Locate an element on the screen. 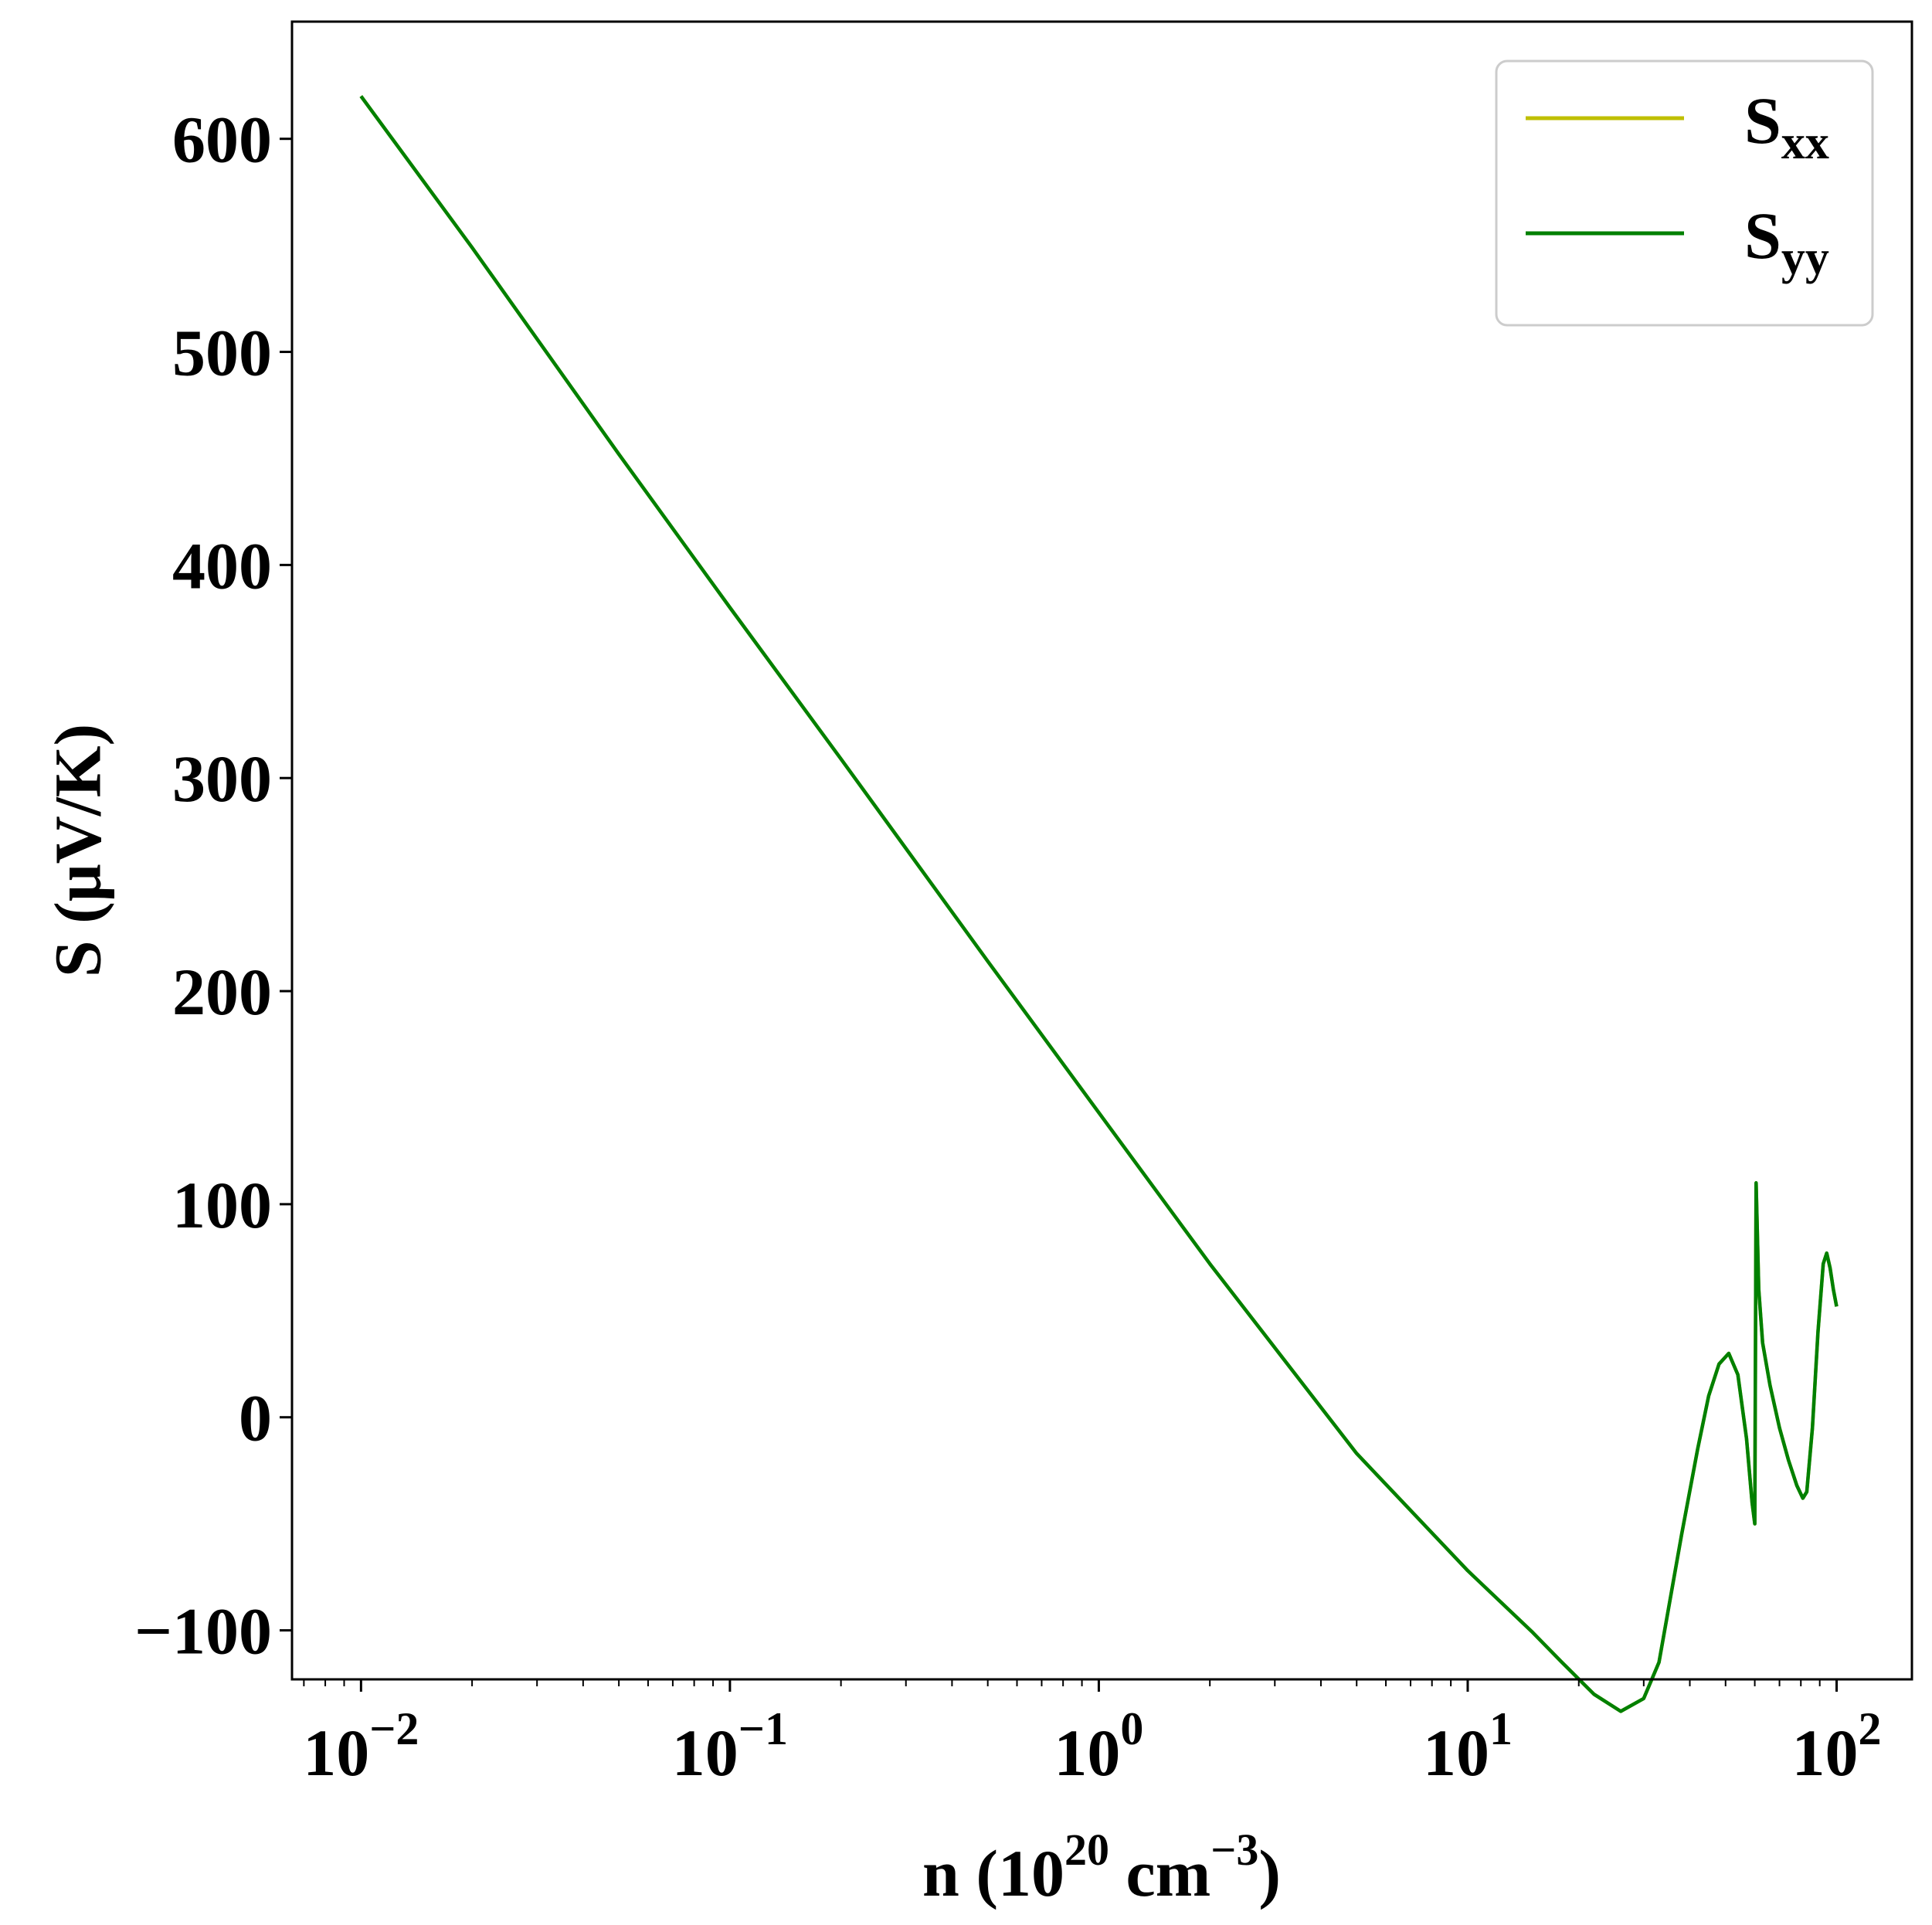 The height and width of the screenshot is (1925, 1932). x-tick-label-3: 10¹ is located at coordinates (1468, 1746).